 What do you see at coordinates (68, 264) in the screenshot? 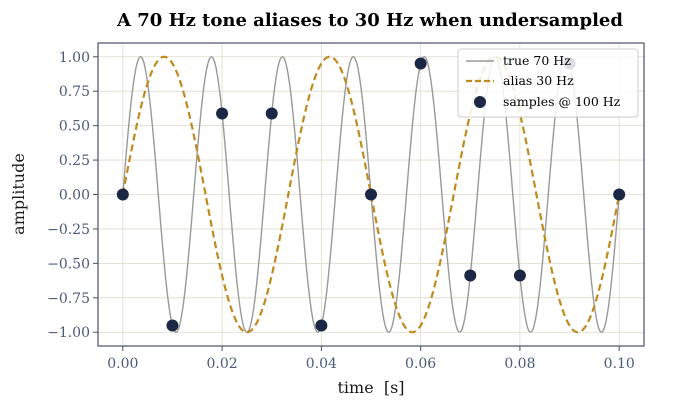
I see `y-tick-label: −0.50` at bounding box center [68, 264].